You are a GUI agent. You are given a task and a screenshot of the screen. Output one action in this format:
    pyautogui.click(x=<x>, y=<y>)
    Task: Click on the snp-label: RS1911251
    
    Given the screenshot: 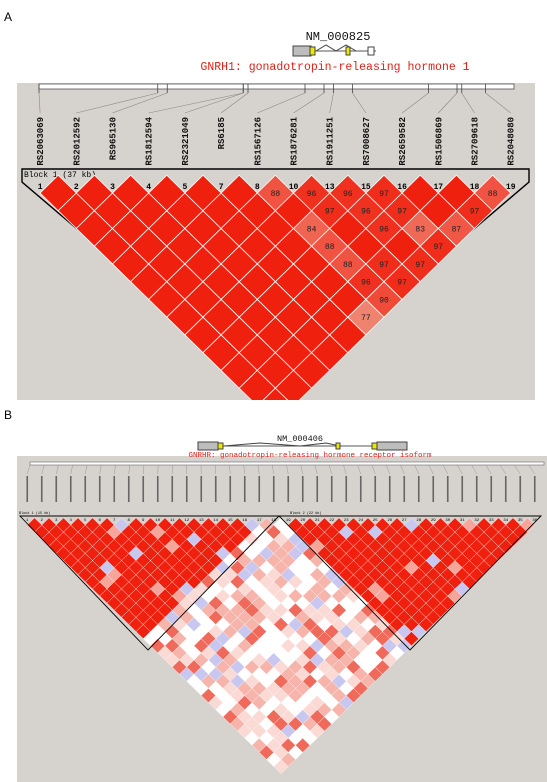 What is the action you would take?
    pyautogui.click(x=331, y=140)
    